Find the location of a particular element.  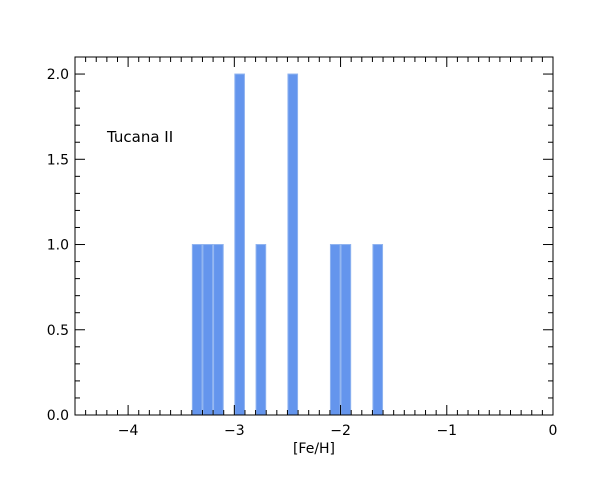

x-tick-label: 0 is located at coordinates (553, 431).